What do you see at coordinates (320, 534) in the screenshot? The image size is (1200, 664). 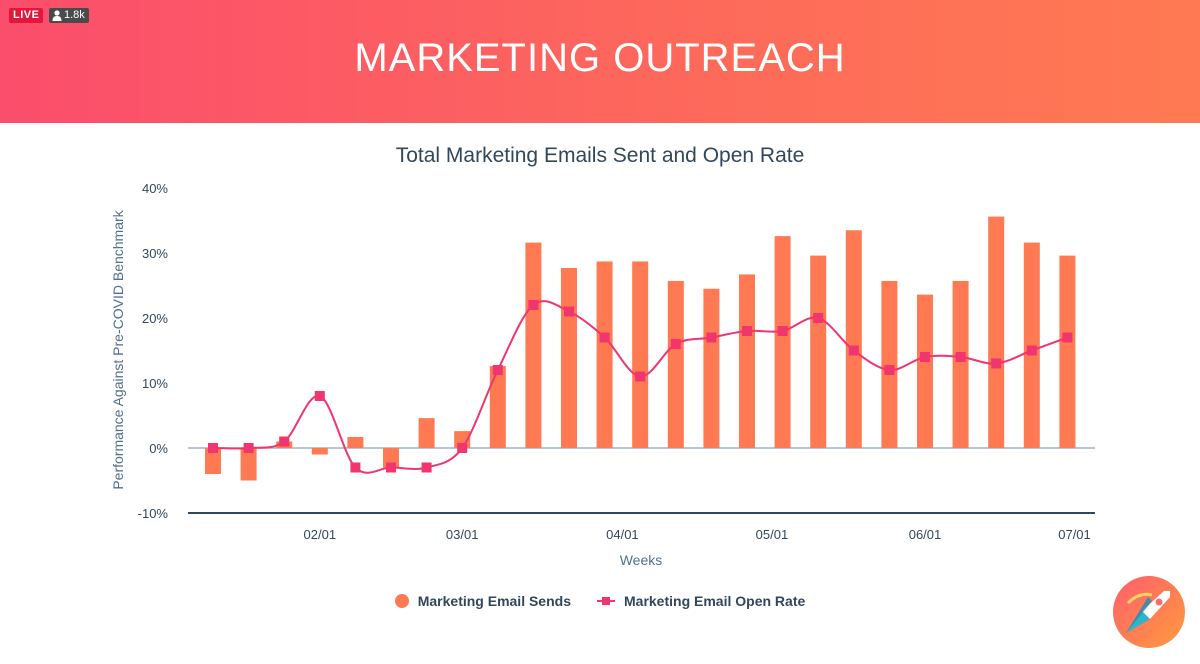 I see `x-tick-label: 02/01` at bounding box center [320, 534].